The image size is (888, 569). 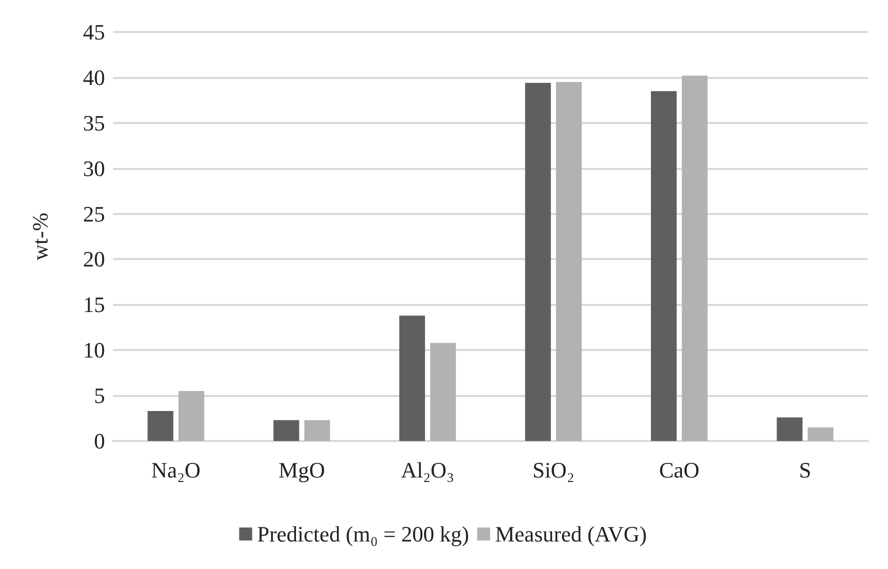 I want to click on legend-label: Predicted (m₀ = 200 kg), so click(x=363, y=534).